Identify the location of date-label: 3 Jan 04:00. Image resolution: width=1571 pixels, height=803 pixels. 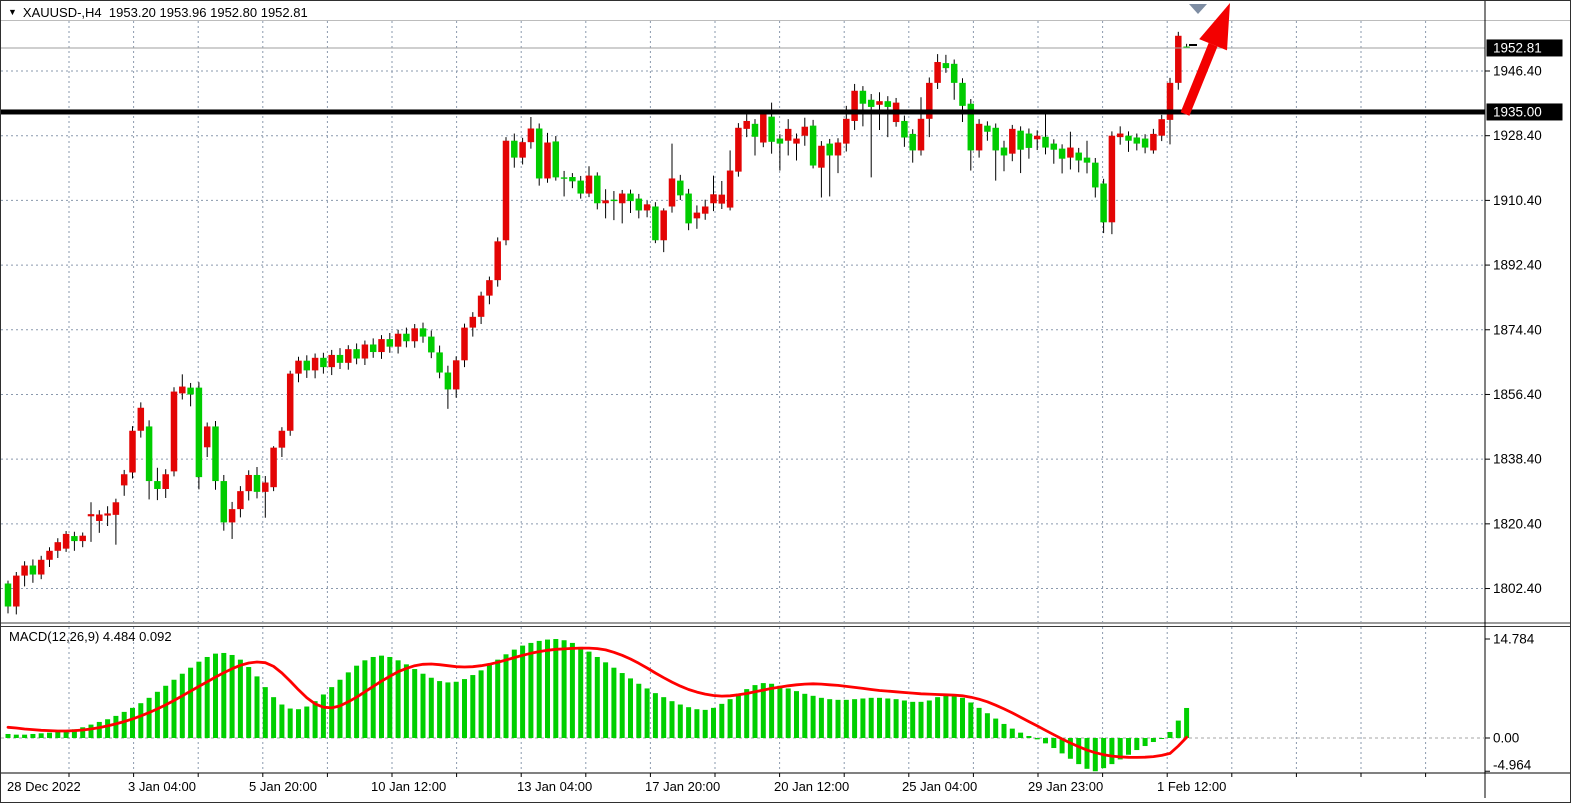
(162, 786).